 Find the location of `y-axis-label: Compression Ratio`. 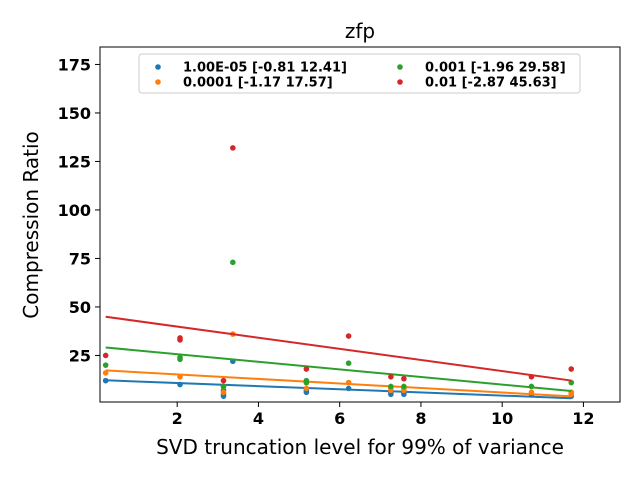

y-axis-label: Compression Ratio is located at coordinates (31, 224).